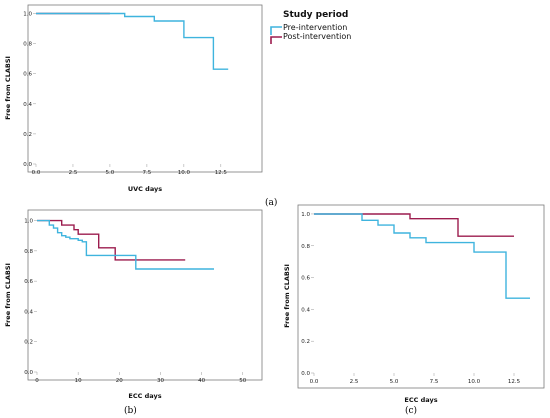  I want to click on panel-c-xtick-label: 7.5, so click(434, 382).